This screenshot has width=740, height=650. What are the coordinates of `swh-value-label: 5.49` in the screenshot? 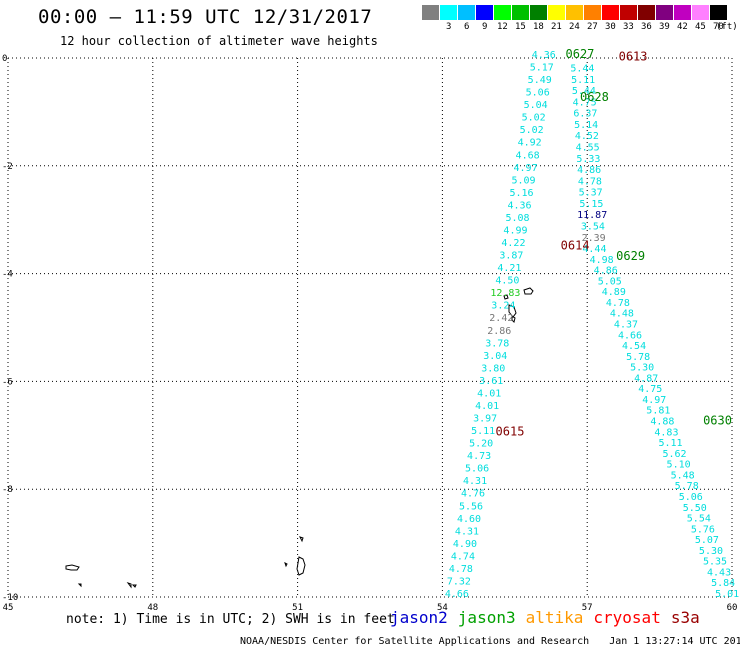 It's located at (540, 80).